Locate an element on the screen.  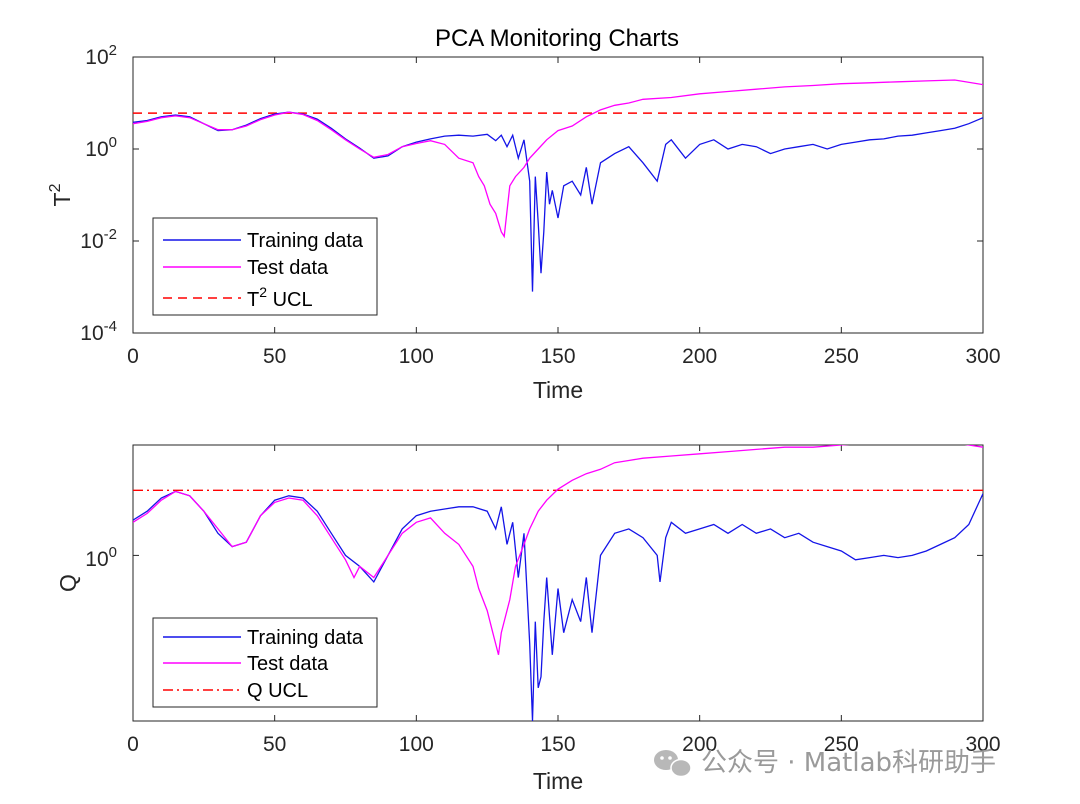
t2-legend-ucl-label: T2 UCL is located at coordinates (280, 297).